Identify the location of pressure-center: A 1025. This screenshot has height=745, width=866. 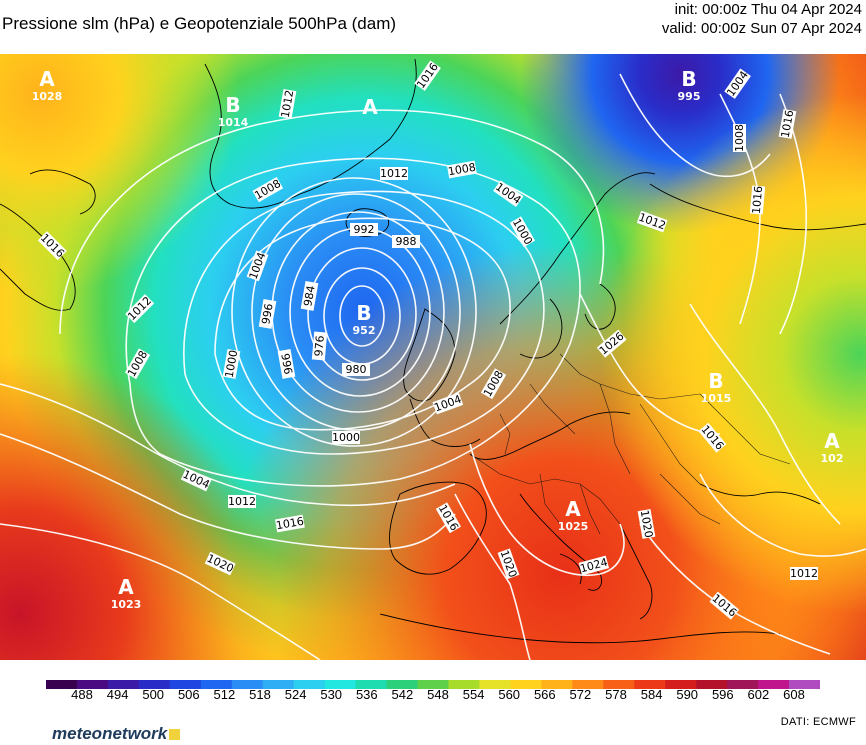
(573, 515).